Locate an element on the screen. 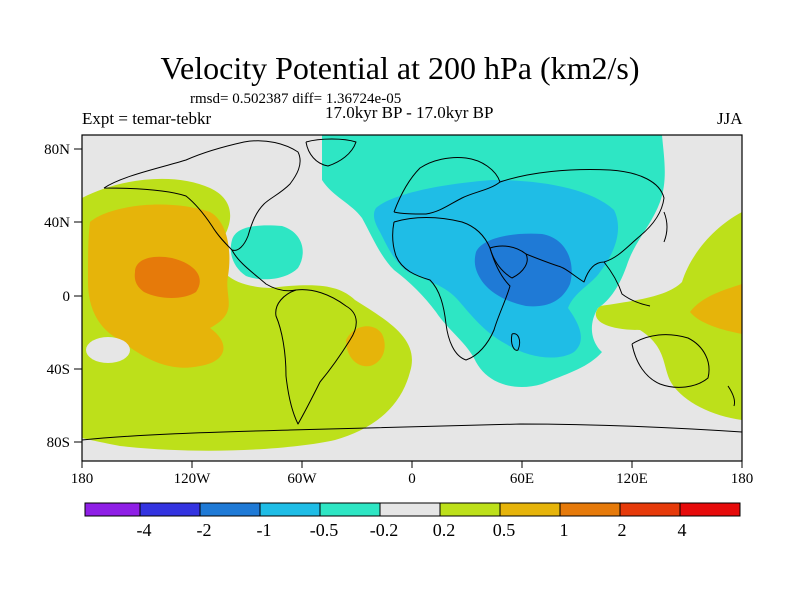 The width and height of the screenshot is (800, 600). colorbar-labels: -4 -2 -1 -0.5 -0.2 0.2 0.5 1 2 4 is located at coordinates (412, 530).